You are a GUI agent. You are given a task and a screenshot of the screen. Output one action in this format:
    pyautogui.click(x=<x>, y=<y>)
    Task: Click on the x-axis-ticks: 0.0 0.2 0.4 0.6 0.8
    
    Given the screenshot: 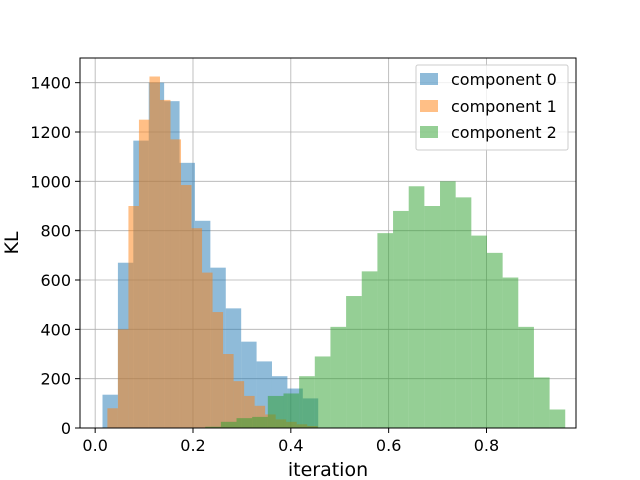 What is the action you would take?
    pyautogui.click(x=290, y=441)
    